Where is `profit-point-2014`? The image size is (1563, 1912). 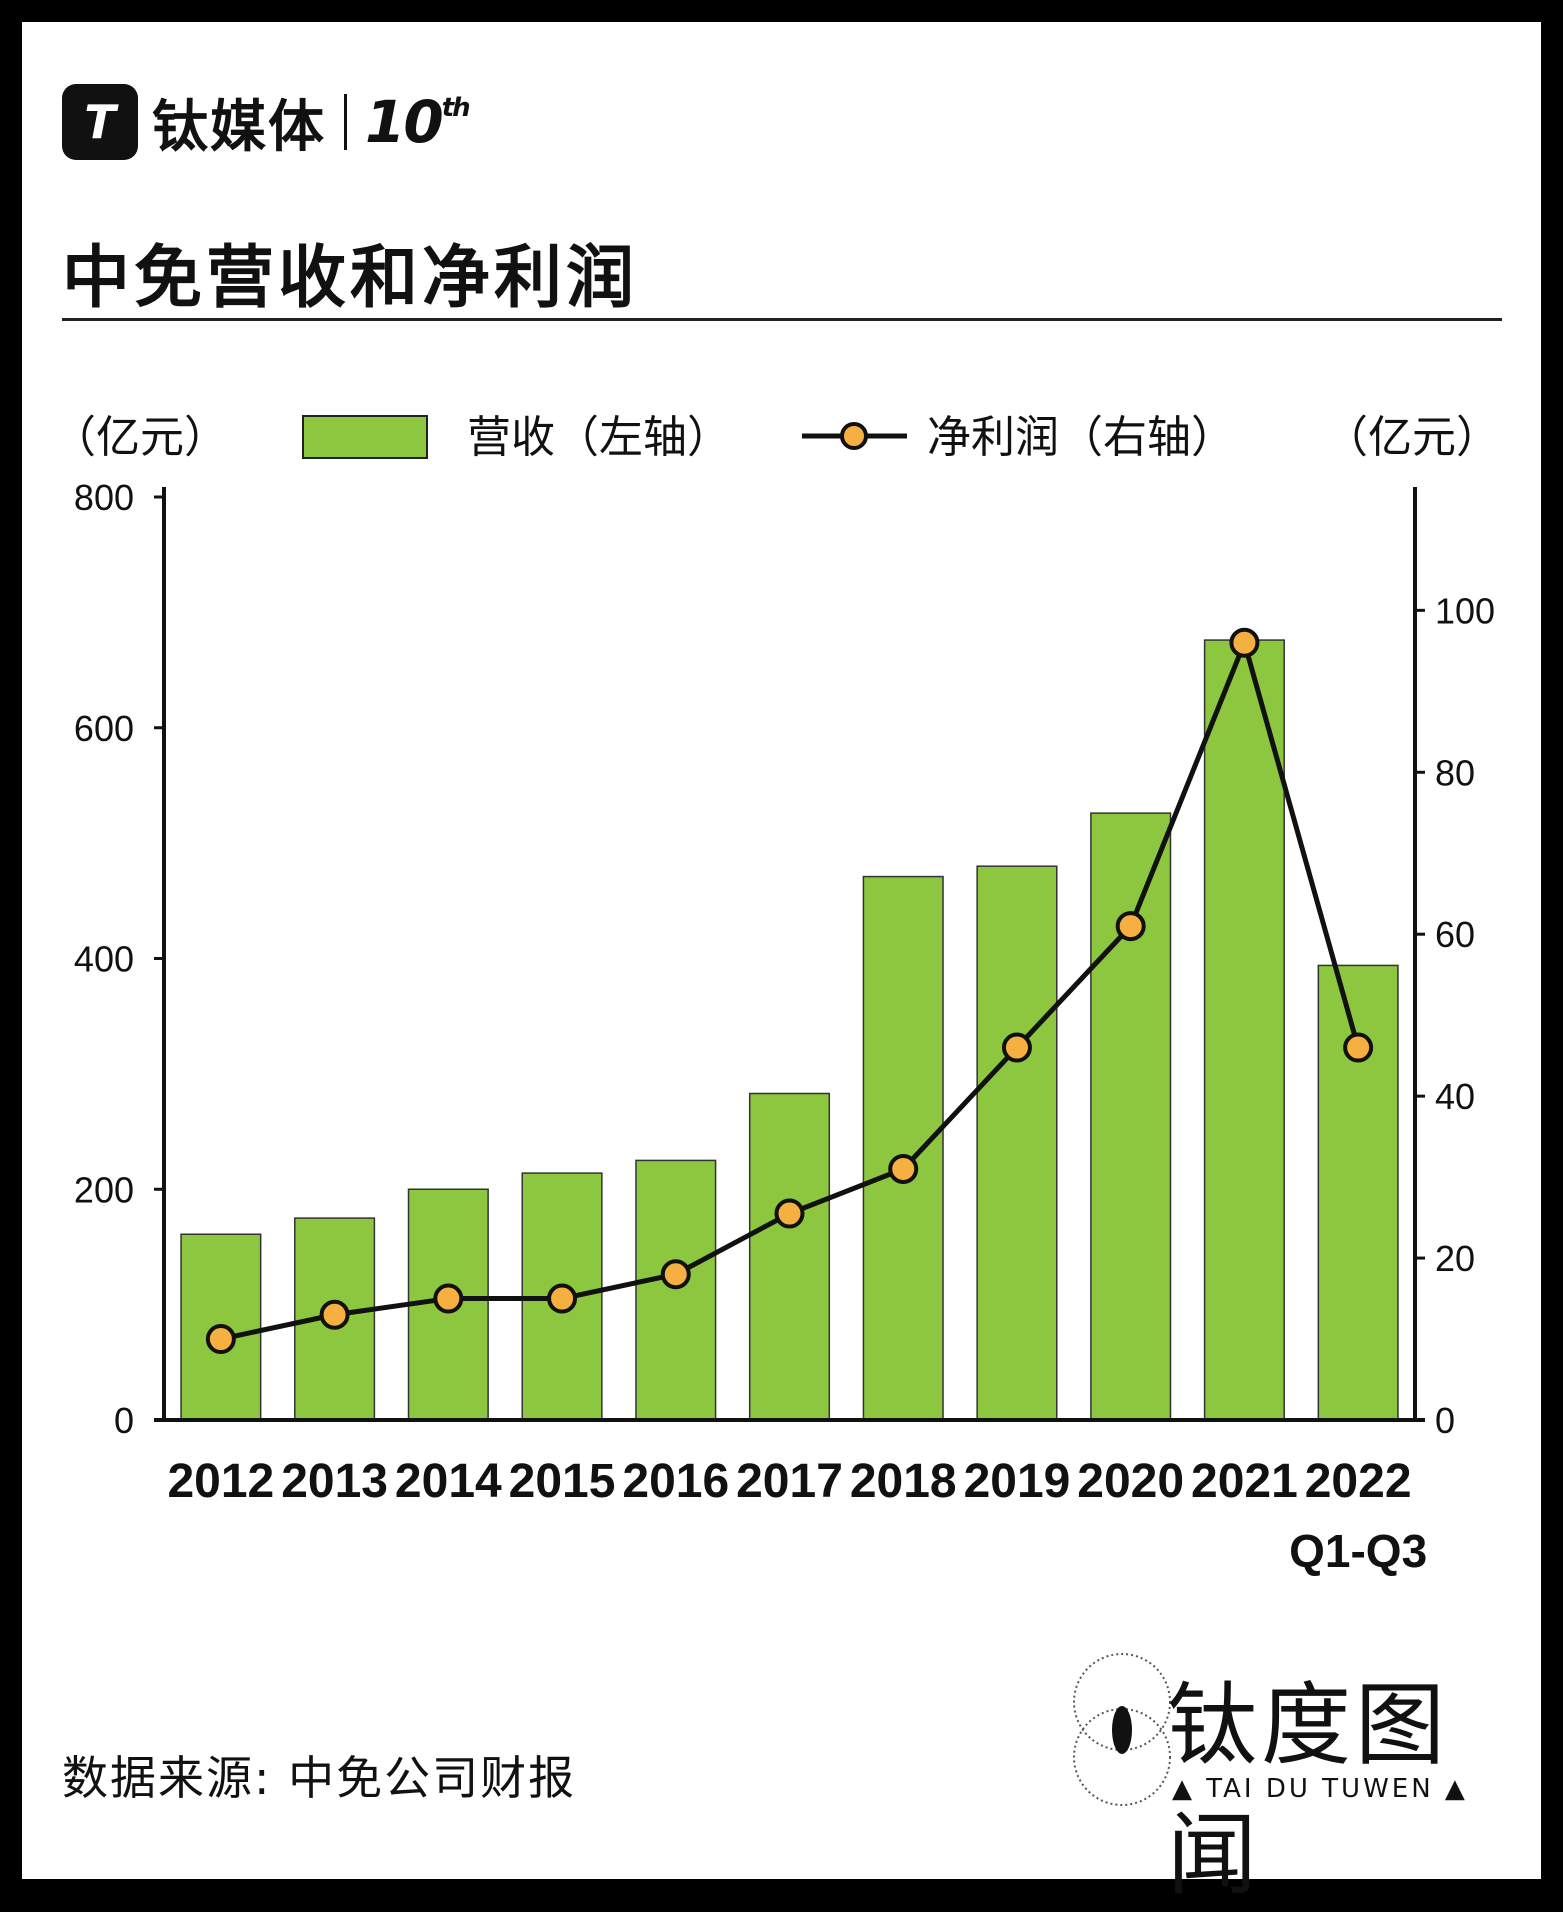
profit-point-2014 is located at coordinates (448, 1298).